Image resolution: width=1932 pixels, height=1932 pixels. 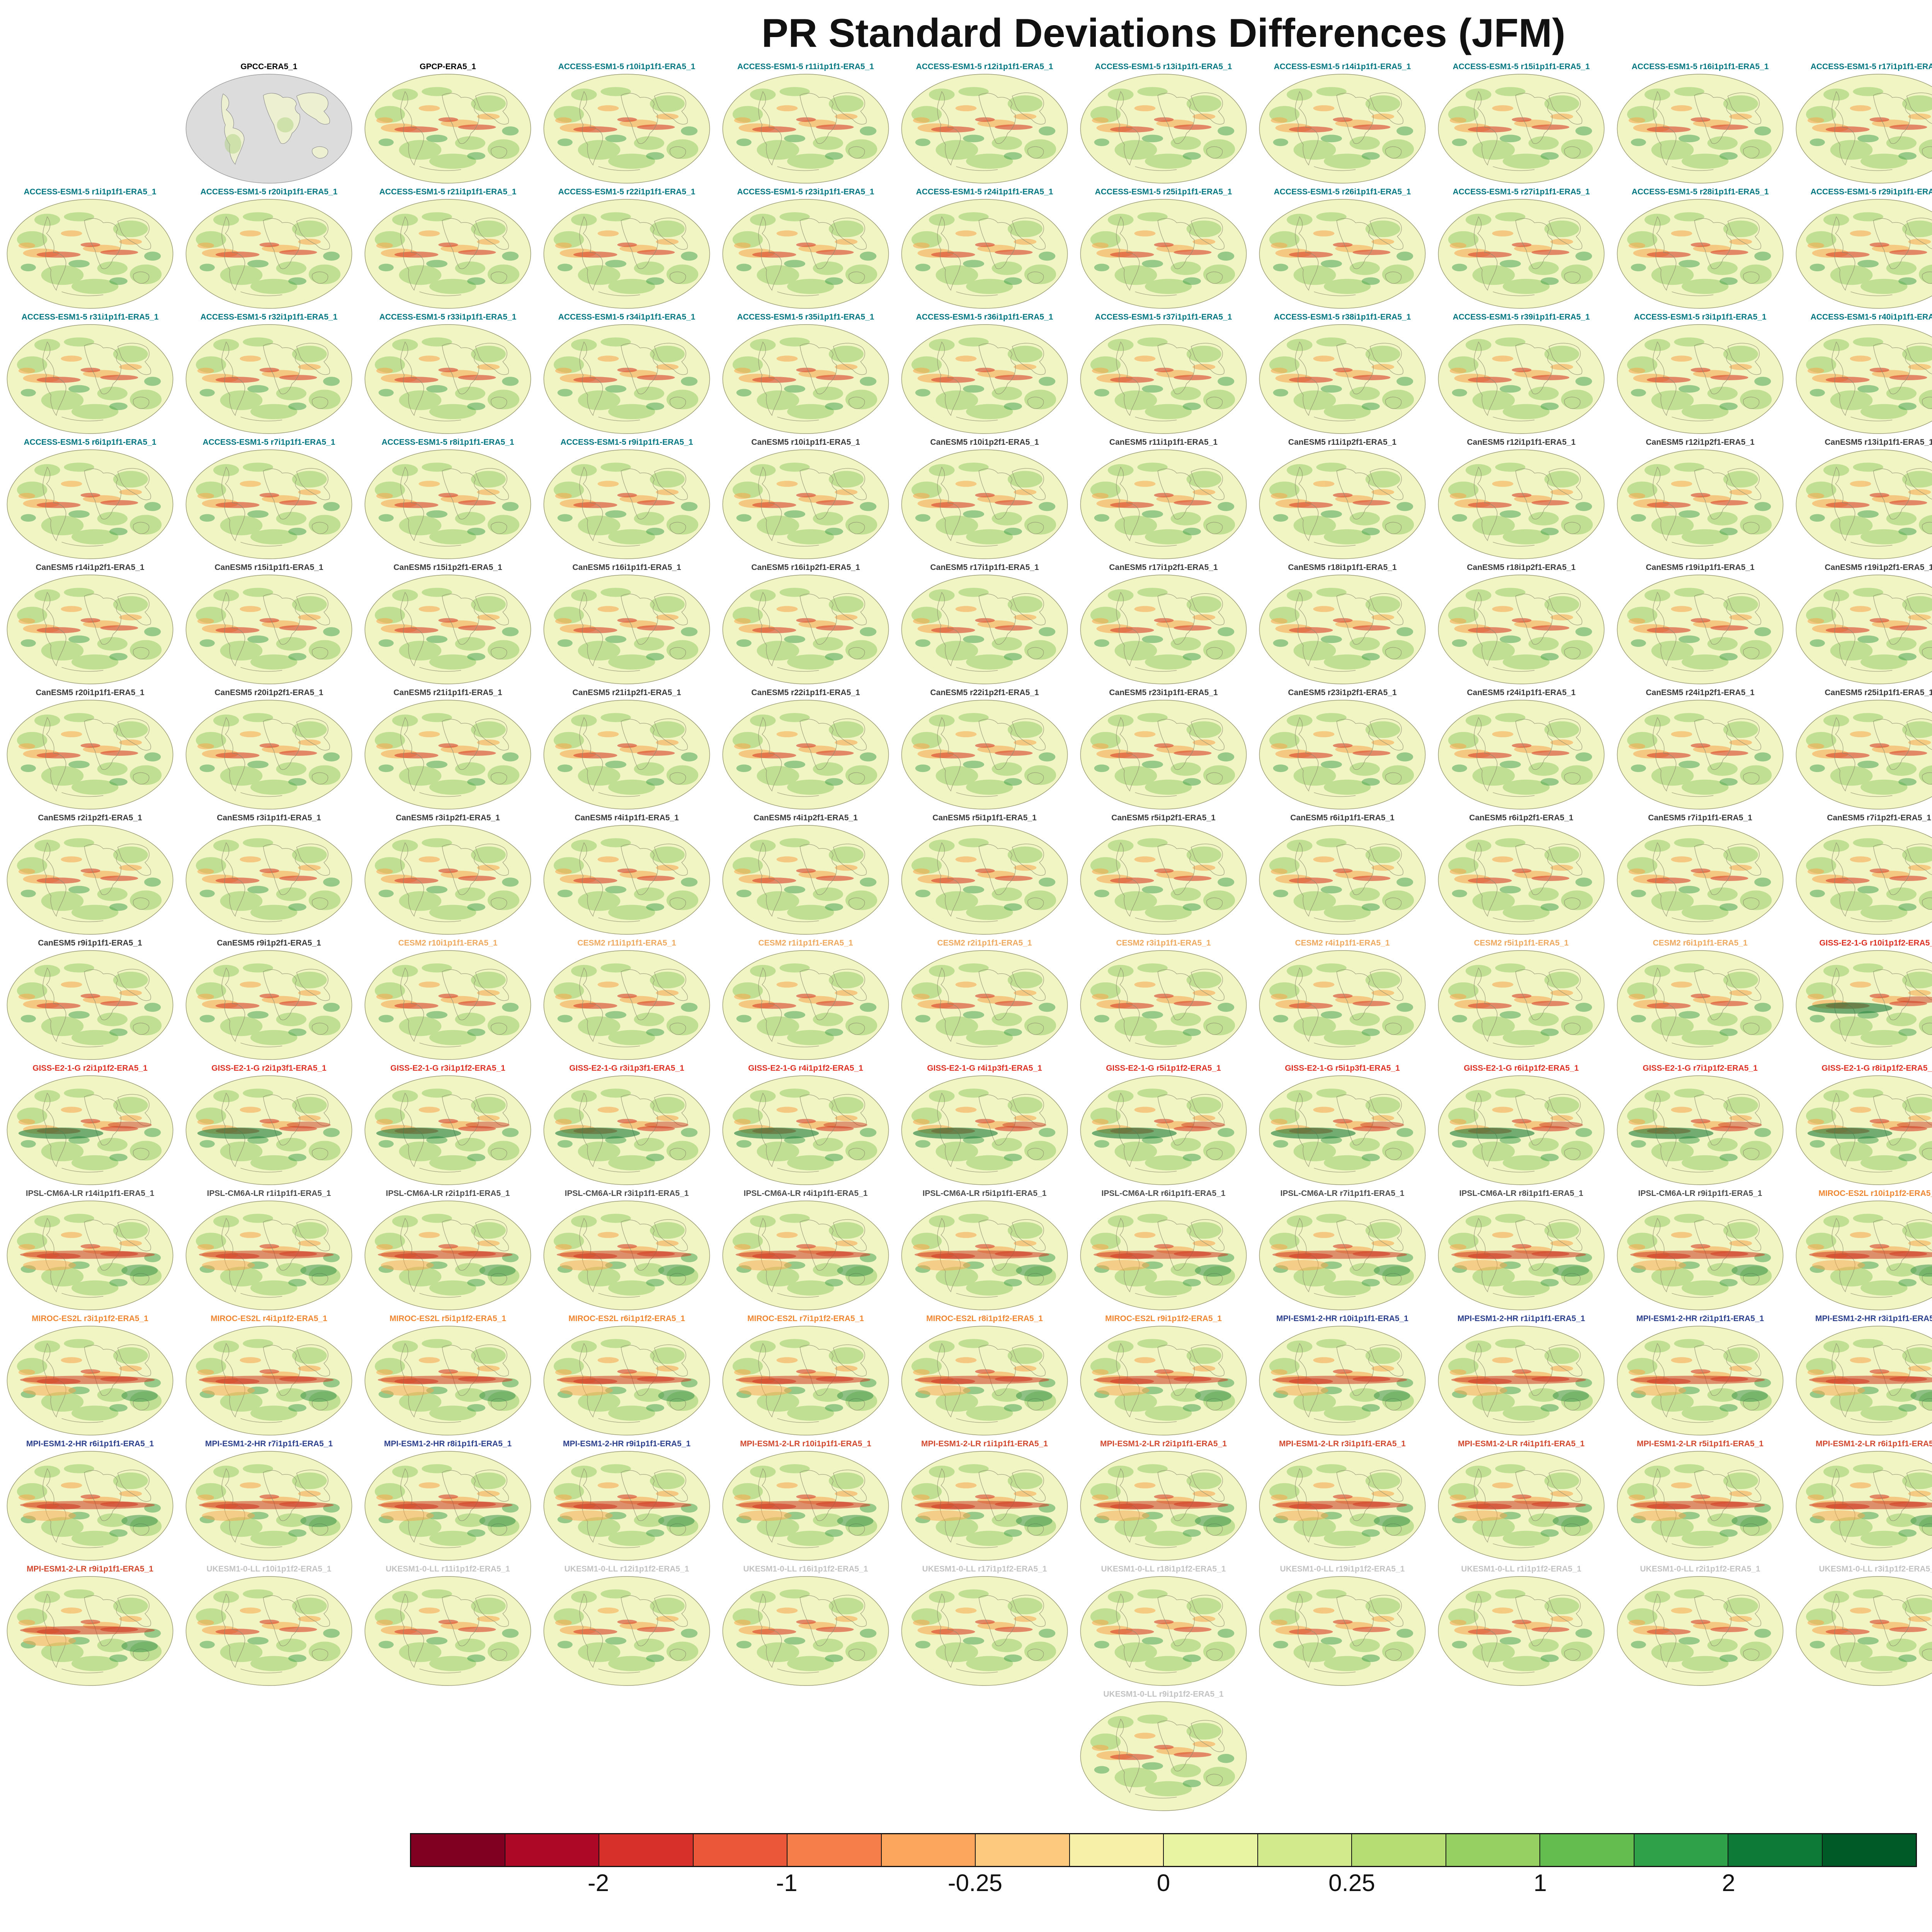 What do you see at coordinates (269, 1376) in the screenshot?
I see `map-panel: MIROC-ES2L r4i1p1f2-ERA5_1` at bounding box center [269, 1376].